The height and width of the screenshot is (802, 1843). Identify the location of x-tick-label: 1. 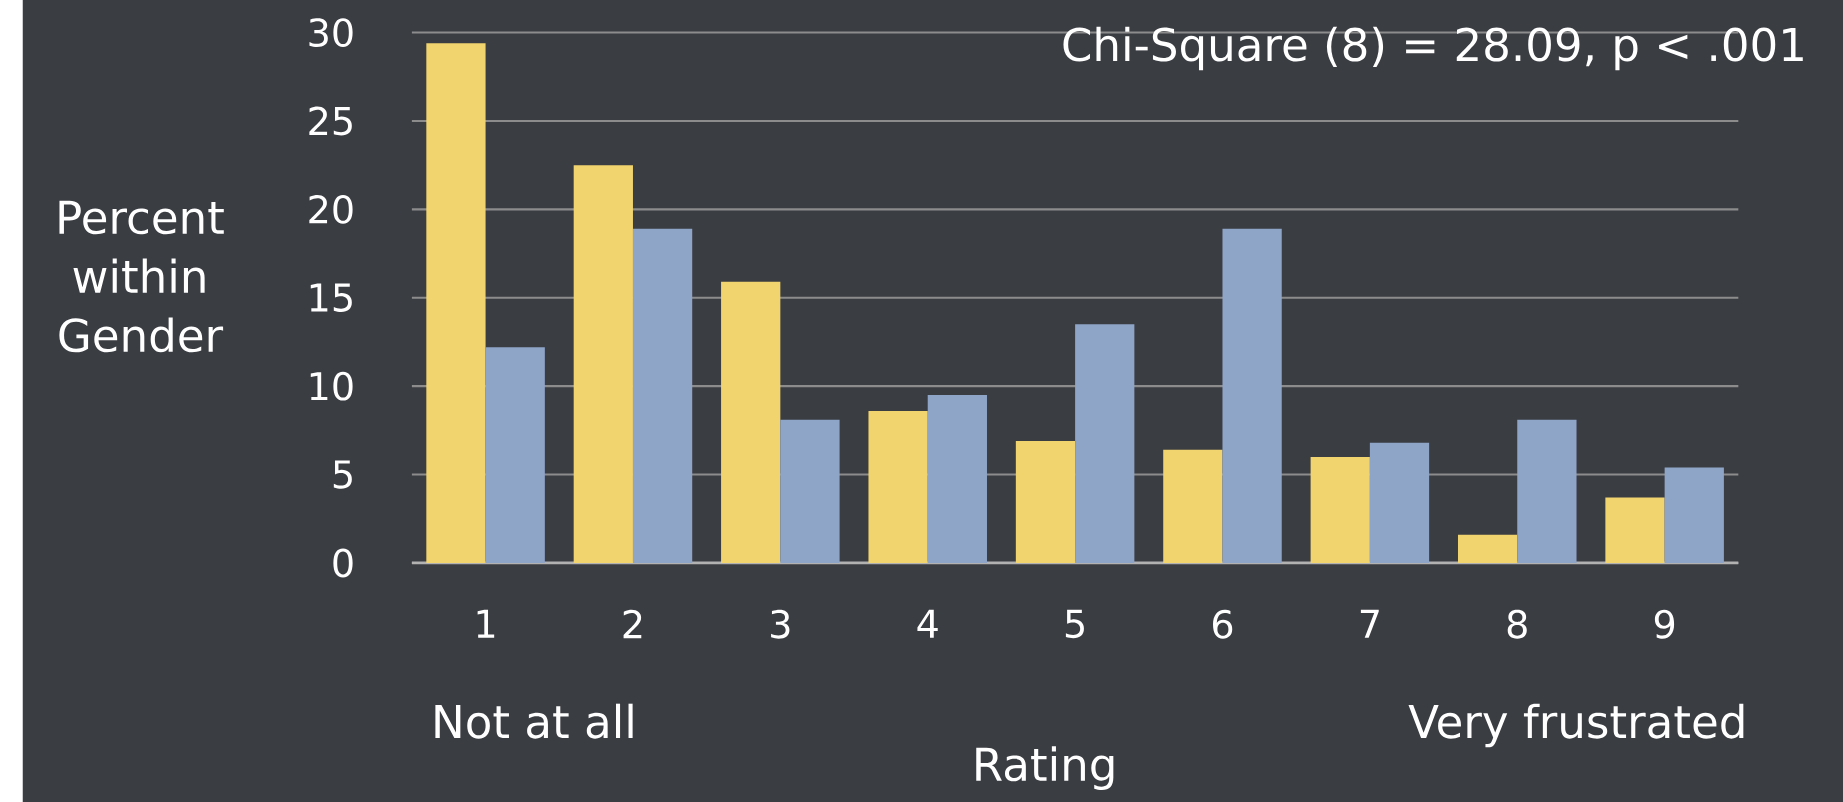
(486, 623).